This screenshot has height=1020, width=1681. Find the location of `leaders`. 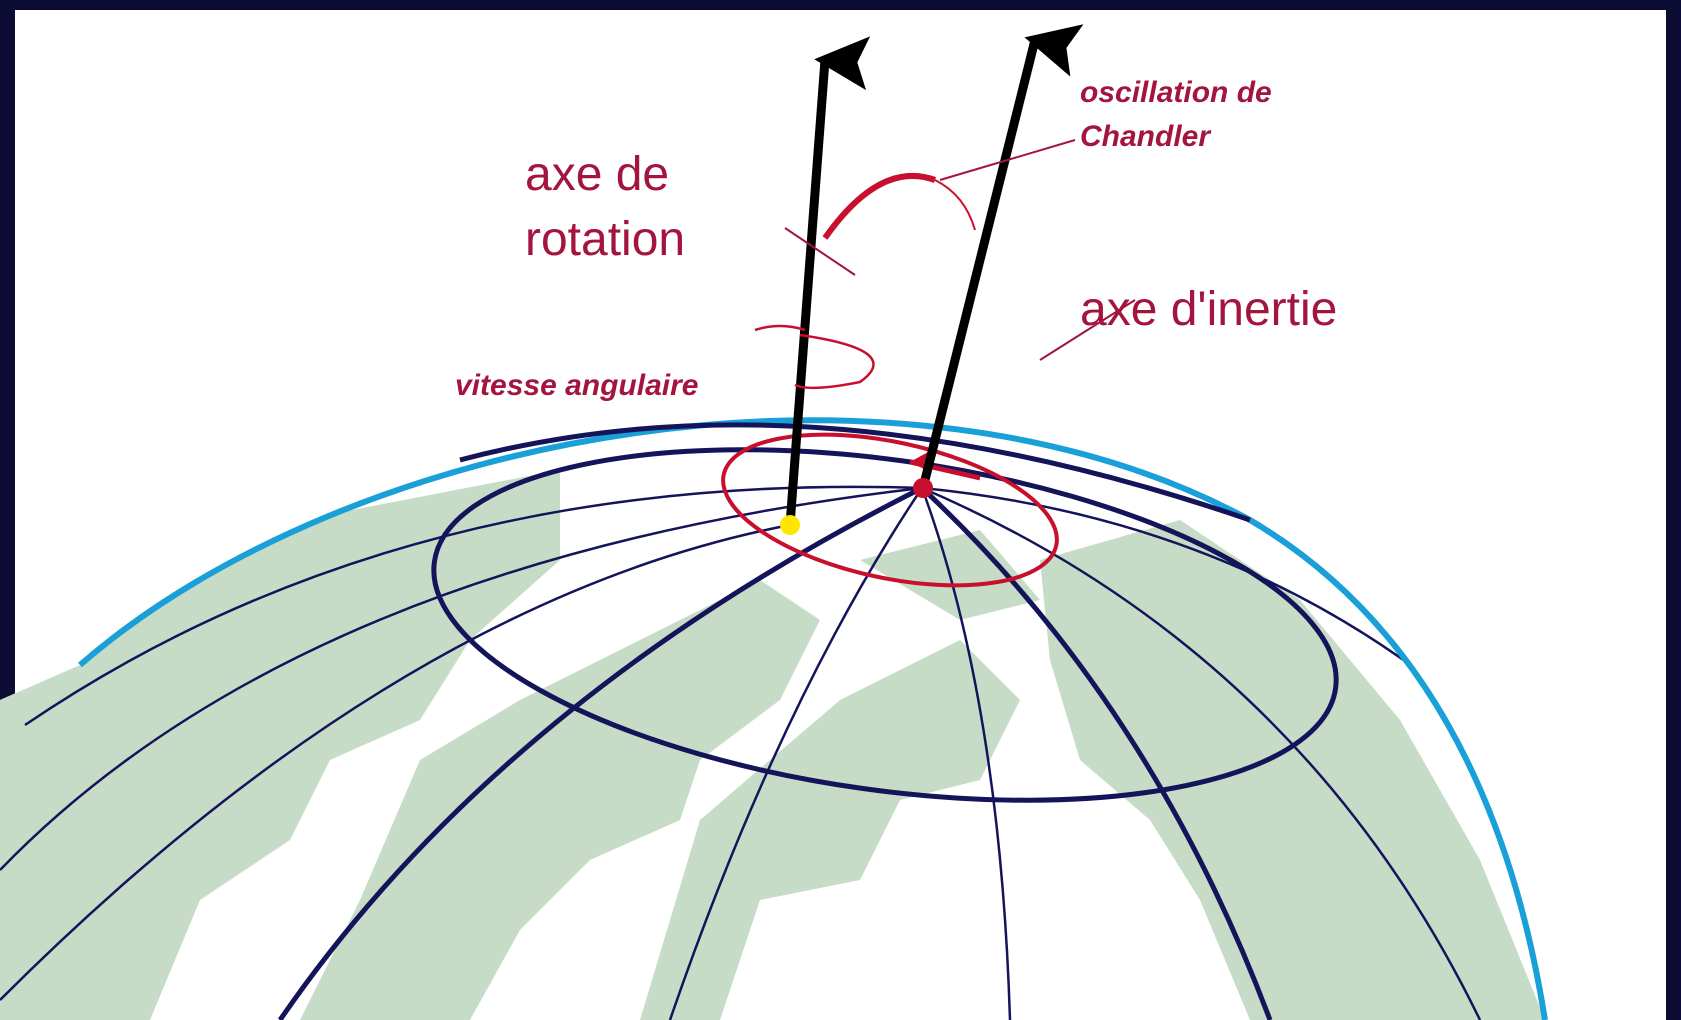

leaders is located at coordinates (960, 250).